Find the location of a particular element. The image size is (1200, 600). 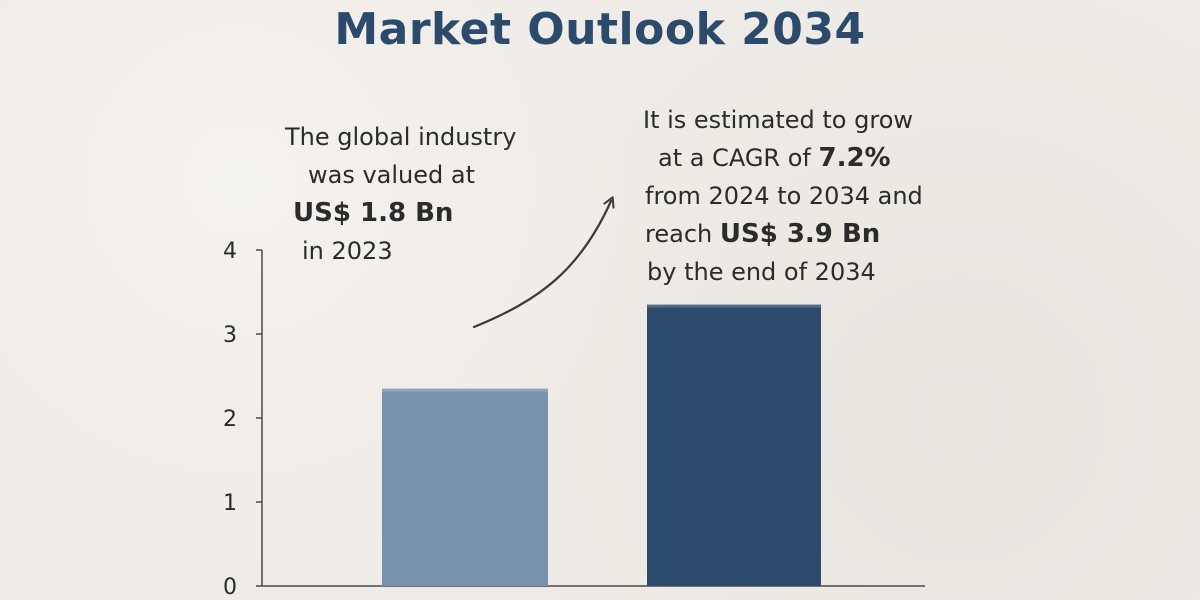

annotation-right-line2: at a CAGR of 7.2% is located at coordinates (800, 158).